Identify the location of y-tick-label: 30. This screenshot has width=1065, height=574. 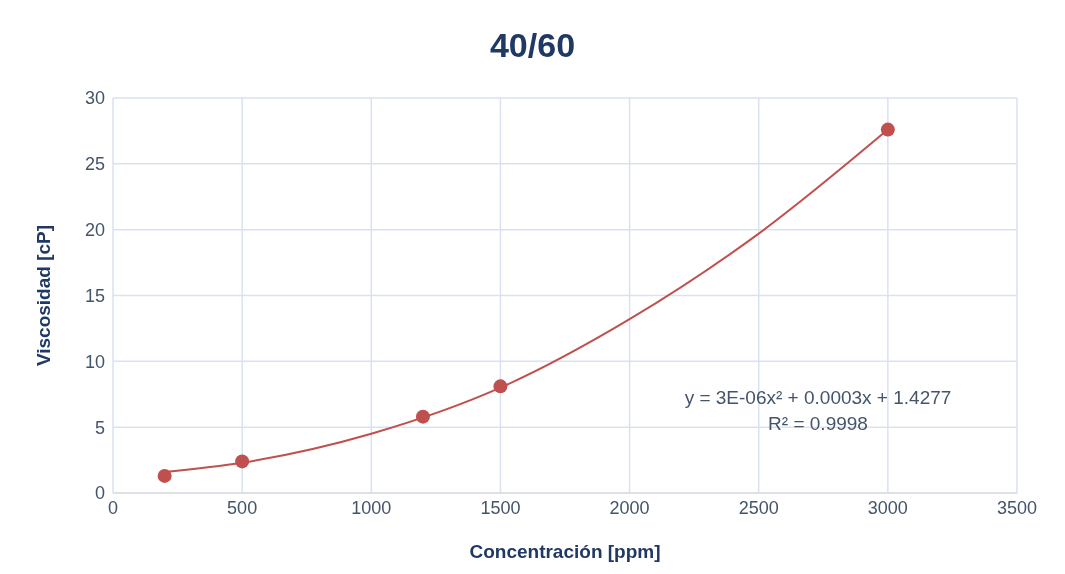
(94, 98).